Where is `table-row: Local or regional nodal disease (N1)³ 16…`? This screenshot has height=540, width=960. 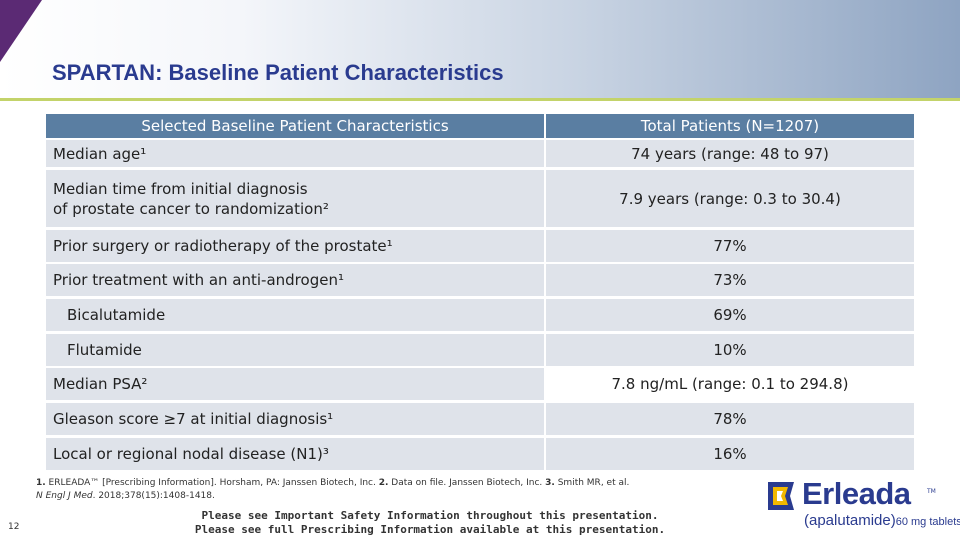 table-row: Local or regional nodal disease (N1)³ 16… is located at coordinates (480, 454).